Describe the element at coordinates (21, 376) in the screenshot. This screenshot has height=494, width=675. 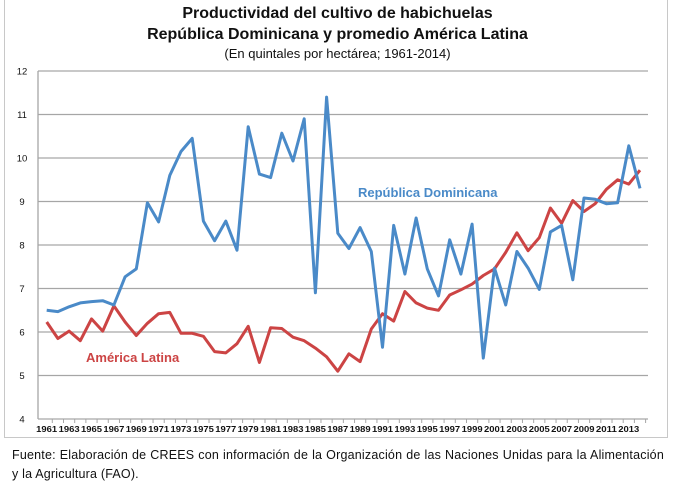
I see `y-tick-label: 5` at that location.